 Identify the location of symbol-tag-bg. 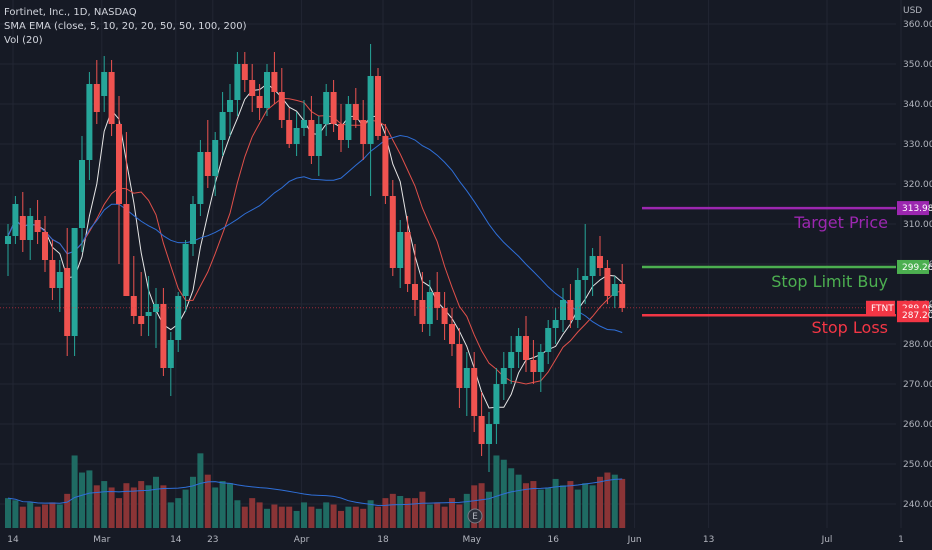
(880, 307).